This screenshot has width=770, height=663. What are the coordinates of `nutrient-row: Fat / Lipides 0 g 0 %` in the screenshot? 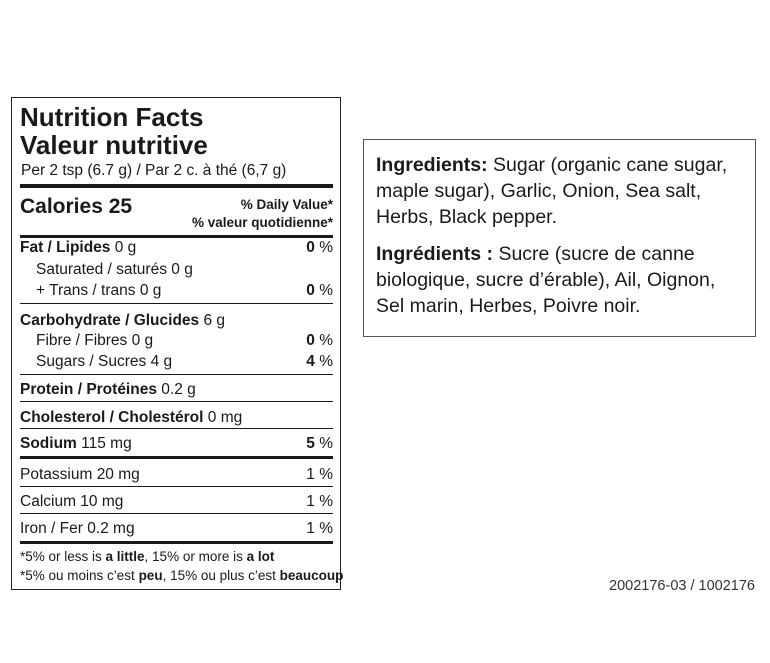 It's located at (176, 248).